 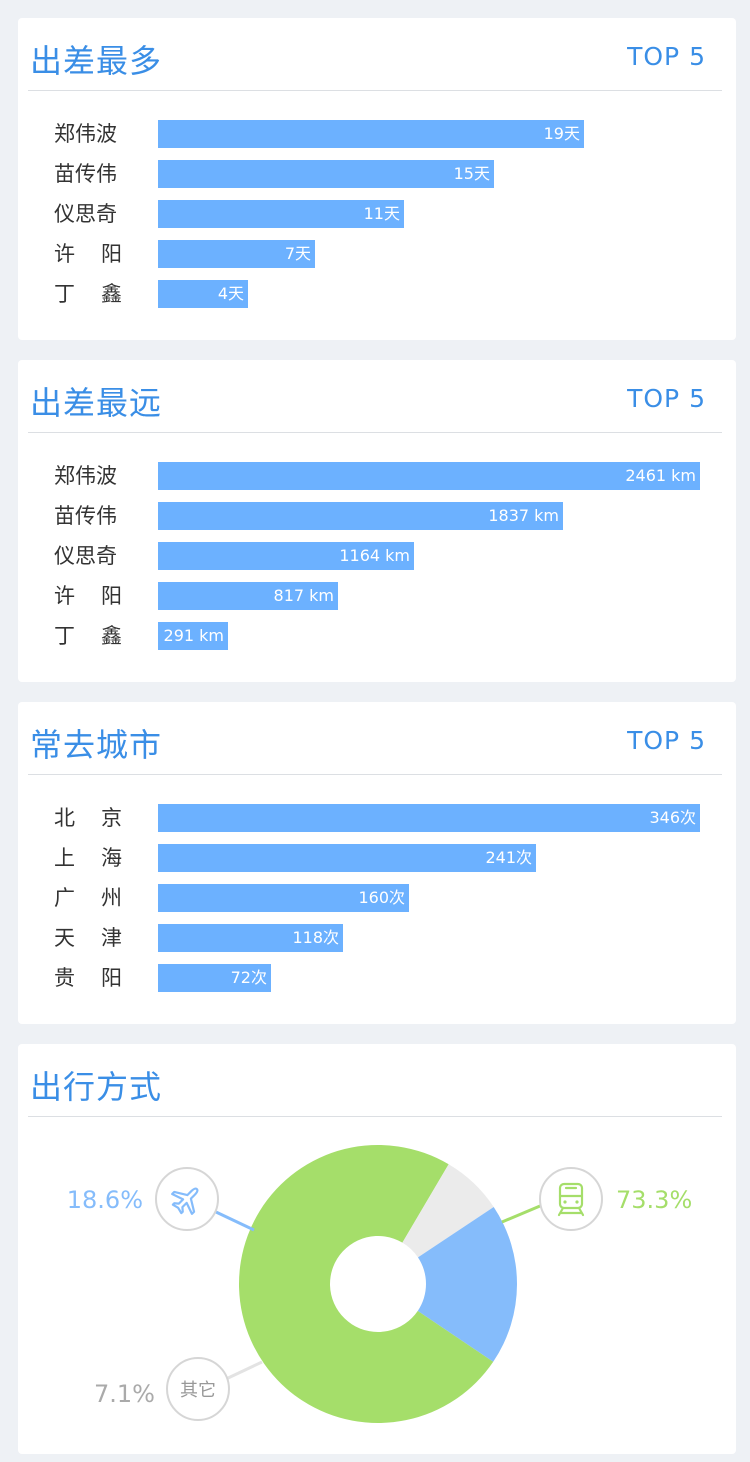 What do you see at coordinates (203, 294) in the screenshot?
I see `ranking-bar: 4天` at bounding box center [203, 294].